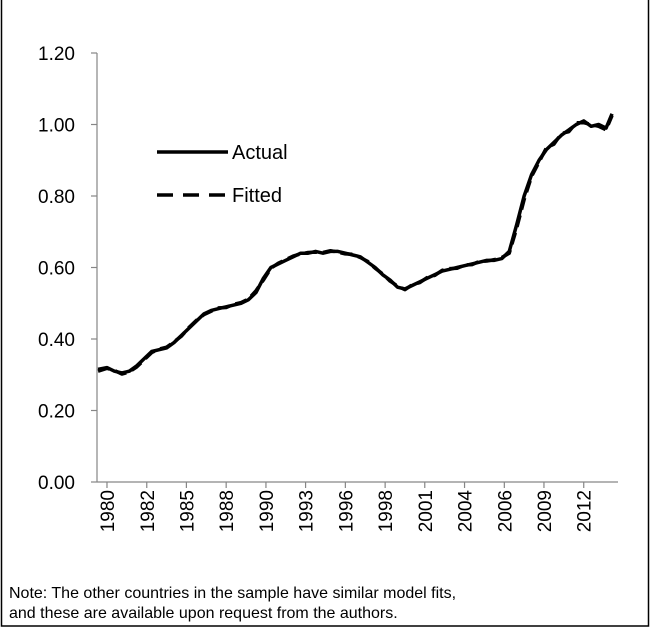 This screenshot has height=628, width=651. What do you see at coordinates (148, 511) in the screenshot?
I see `x-tick-label: 1982` at bounding box center [148, 511].